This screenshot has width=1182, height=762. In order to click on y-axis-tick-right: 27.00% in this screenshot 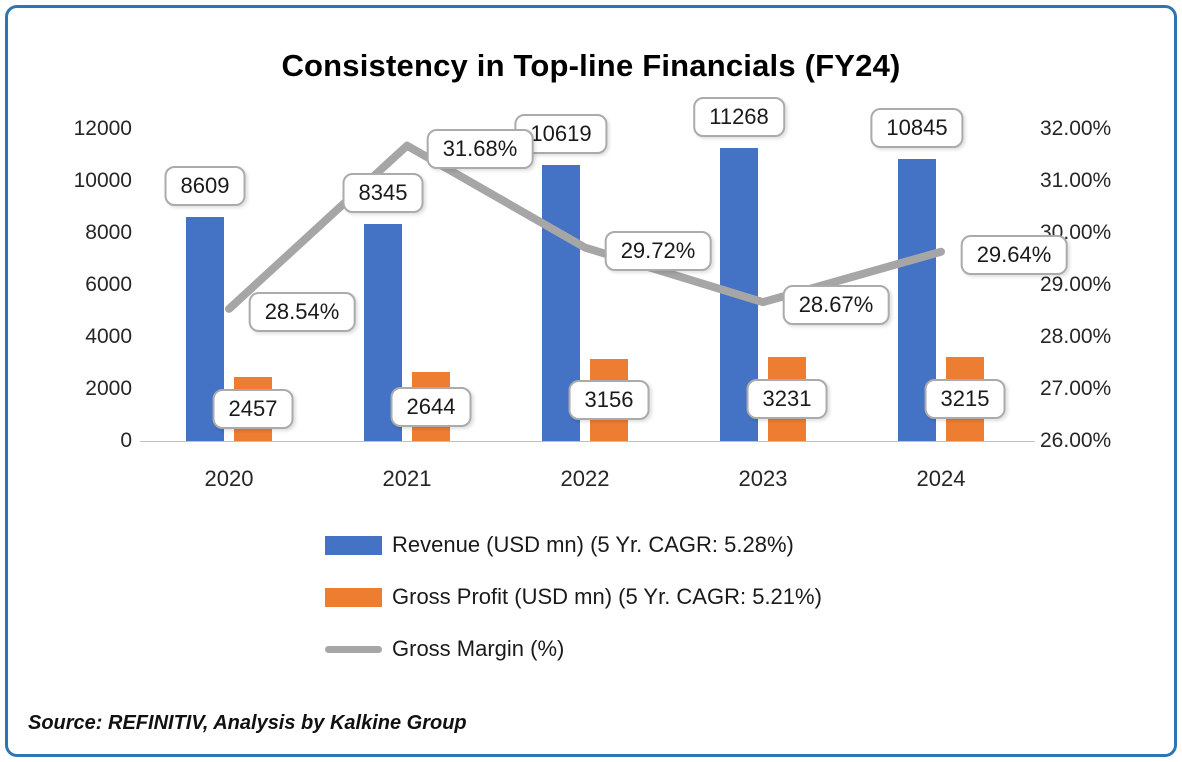, I will do `click(1076, 388)`.